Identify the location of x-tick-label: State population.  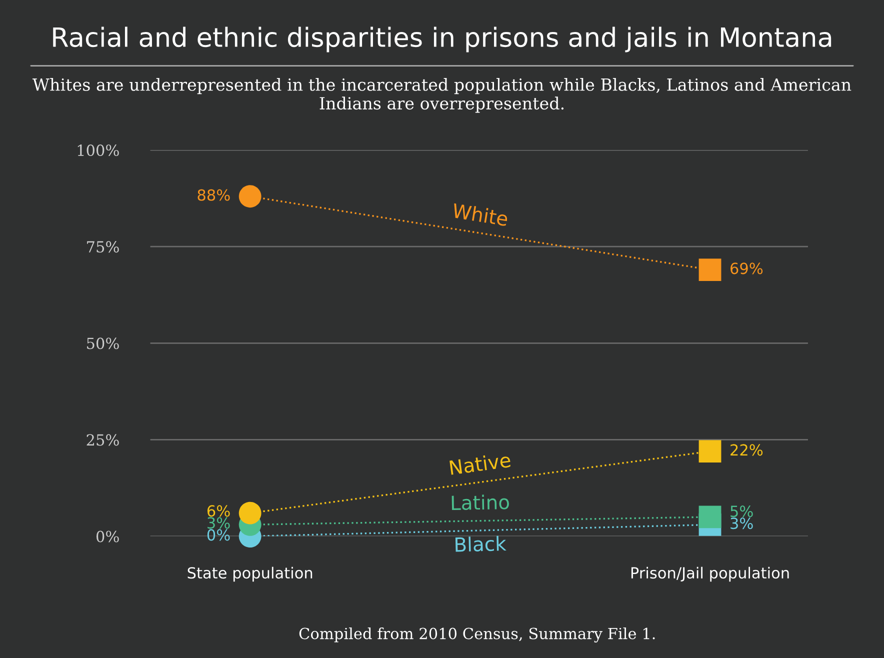
(250, 574).